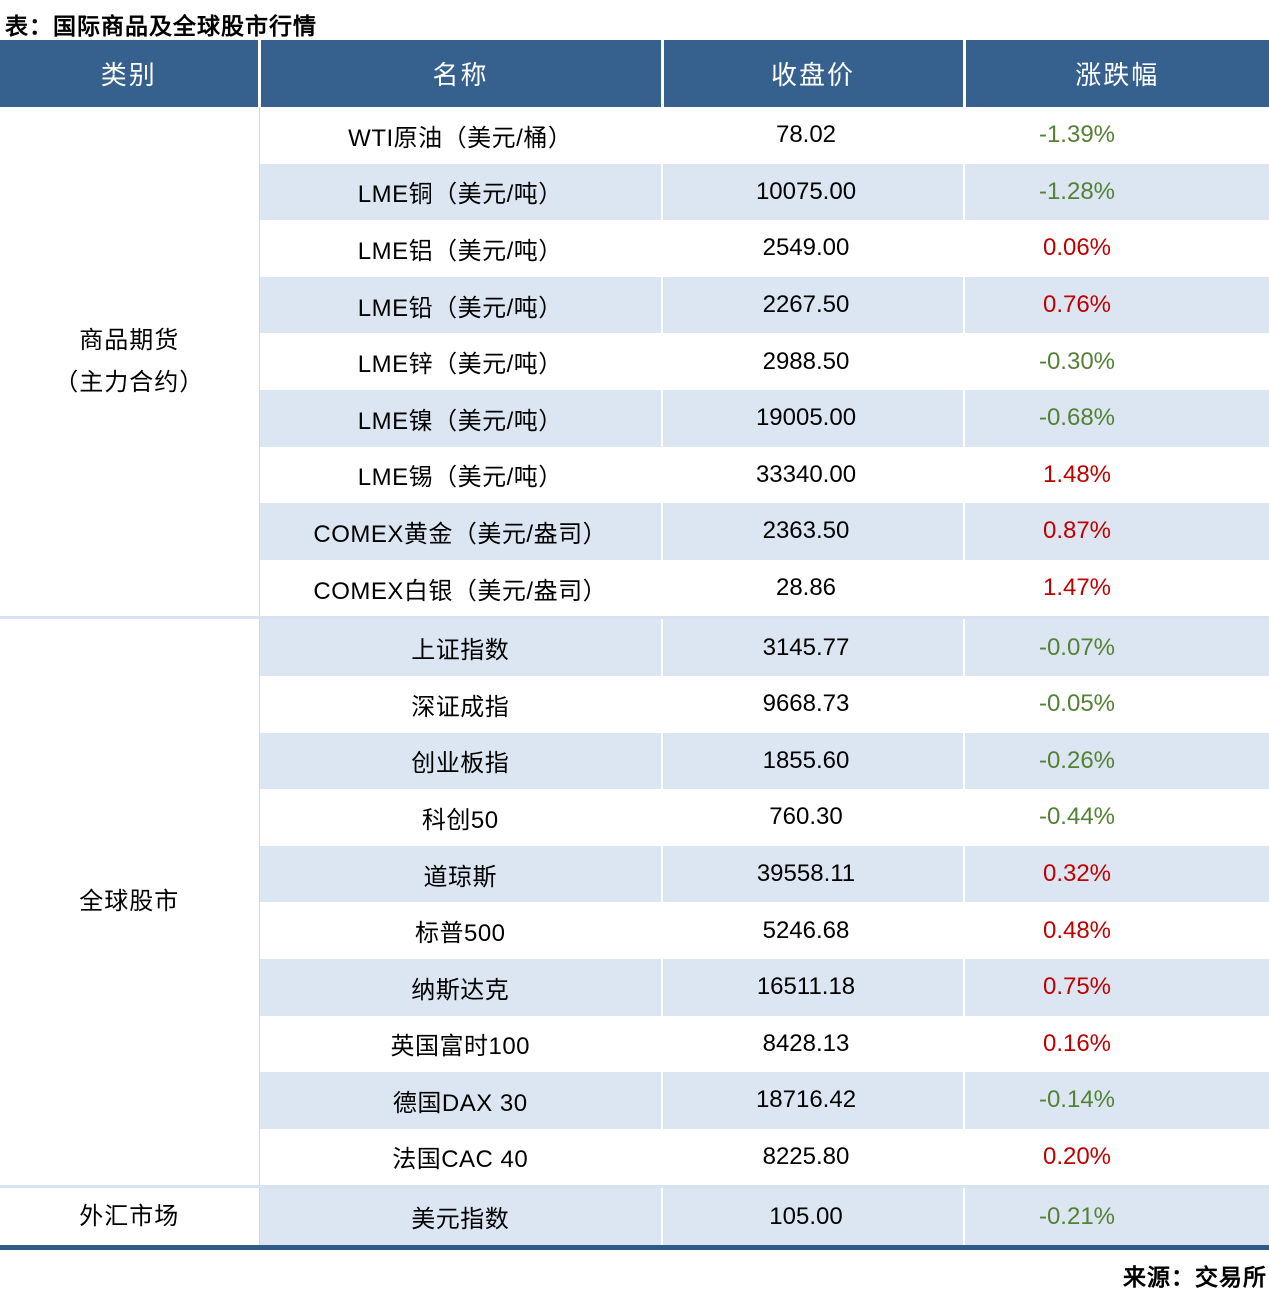 The image size is (1269, 1292). I want to click on table-header: 类别 名称 收盘价 涨跌幅, so click(634, 73).